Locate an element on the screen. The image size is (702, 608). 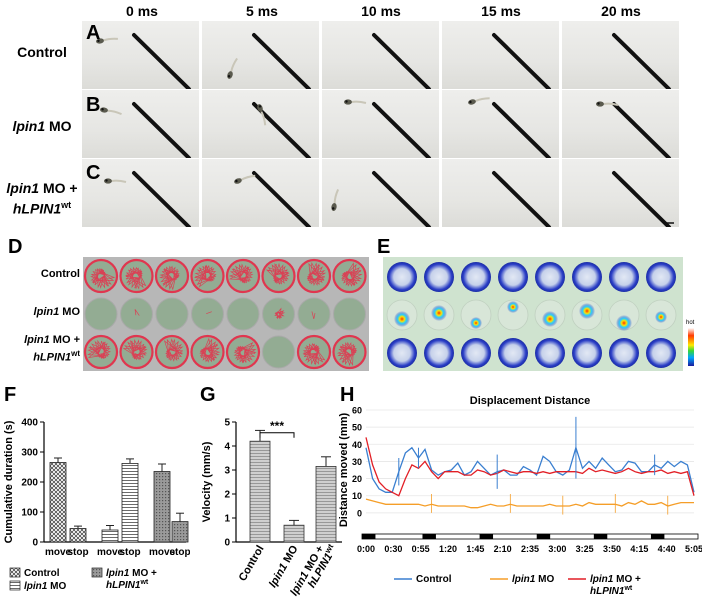
legend-label-control: Control is located at coordinates (42, 573).